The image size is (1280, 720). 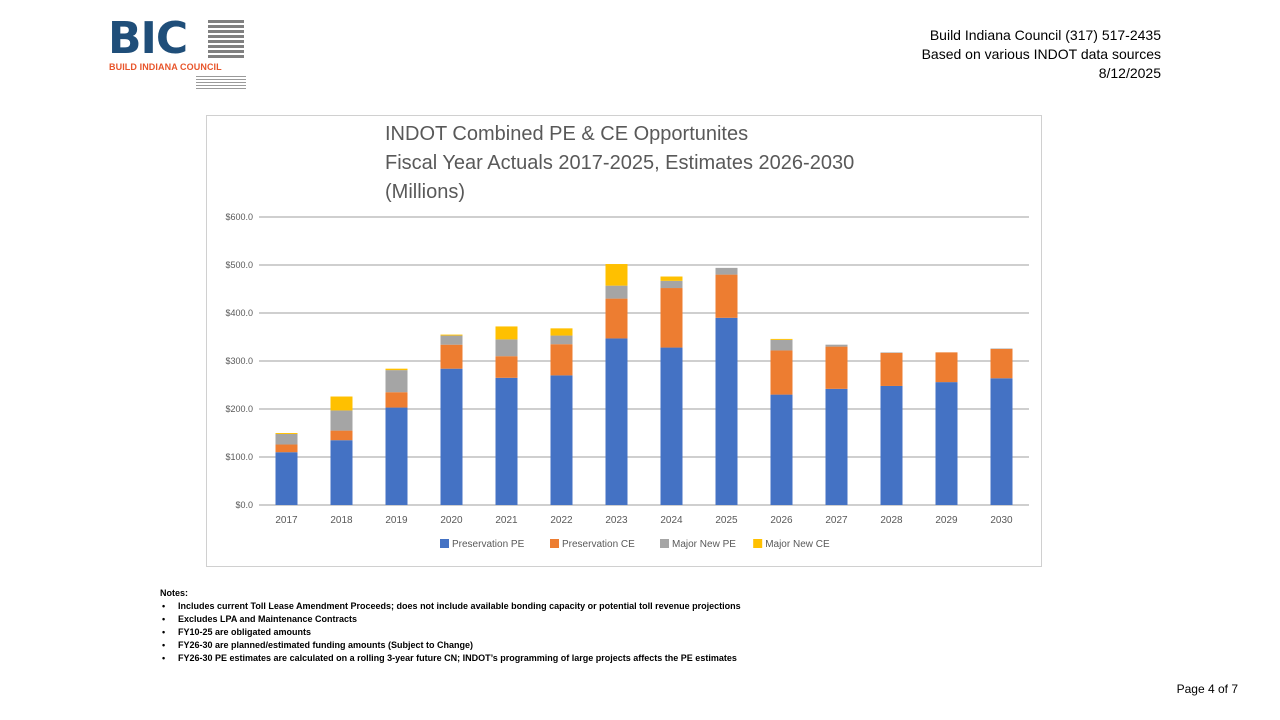 What do you see at coordinates (797, 544) in the screenshot?
I see `legend-label: Major New CE` at bounding box center [797, 544].